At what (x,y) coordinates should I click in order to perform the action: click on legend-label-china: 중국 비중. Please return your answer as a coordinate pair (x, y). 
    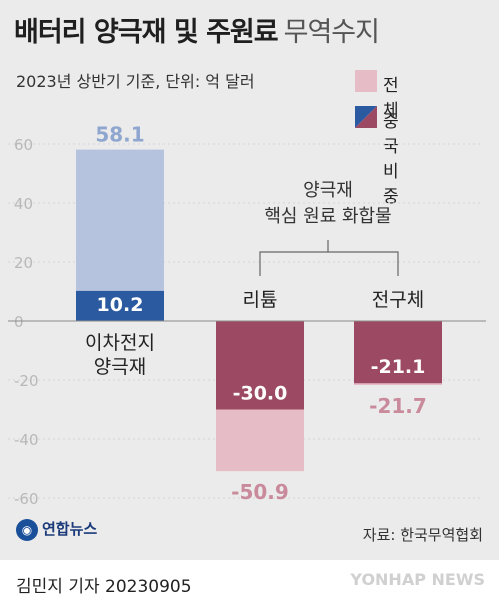
    Looking at the image, I should click on (391, 159).